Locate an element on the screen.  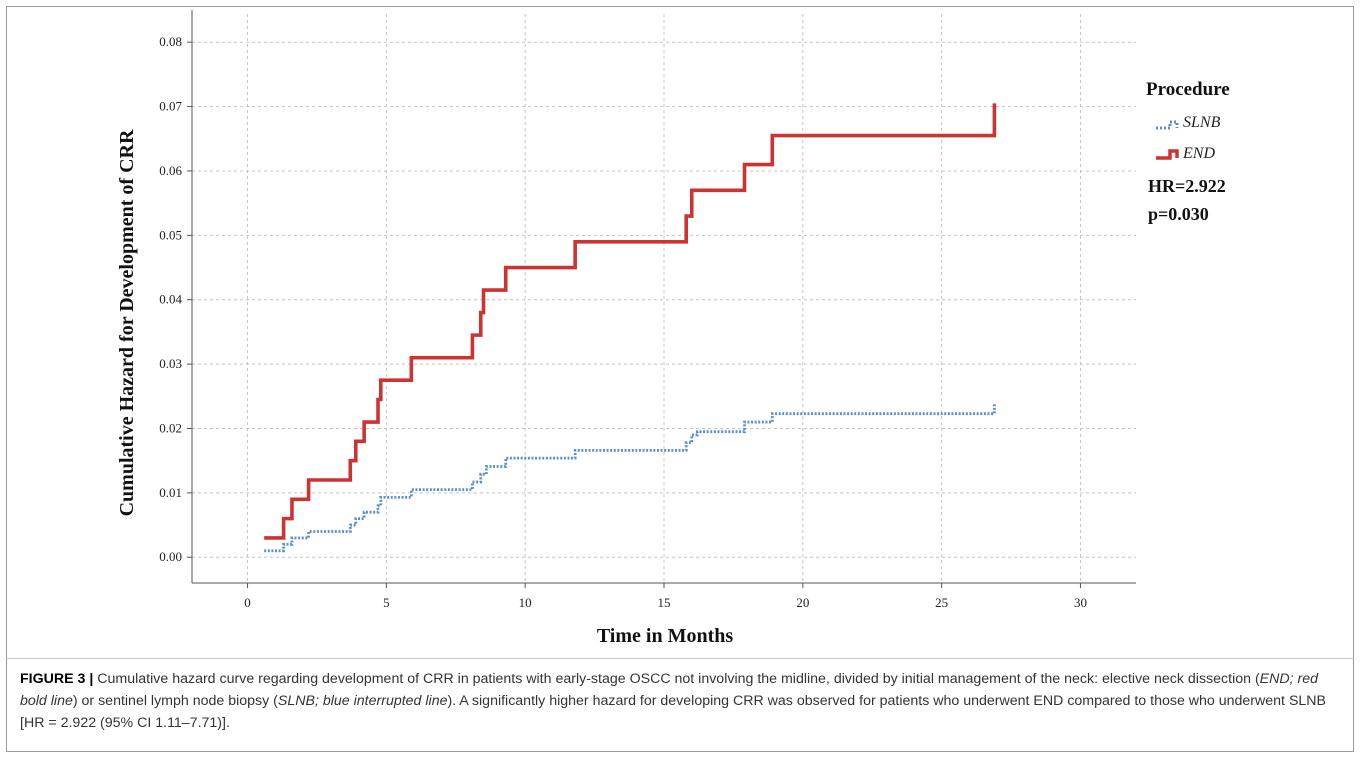
x-tick-label: 30 is located at coordinates (1080, 602).